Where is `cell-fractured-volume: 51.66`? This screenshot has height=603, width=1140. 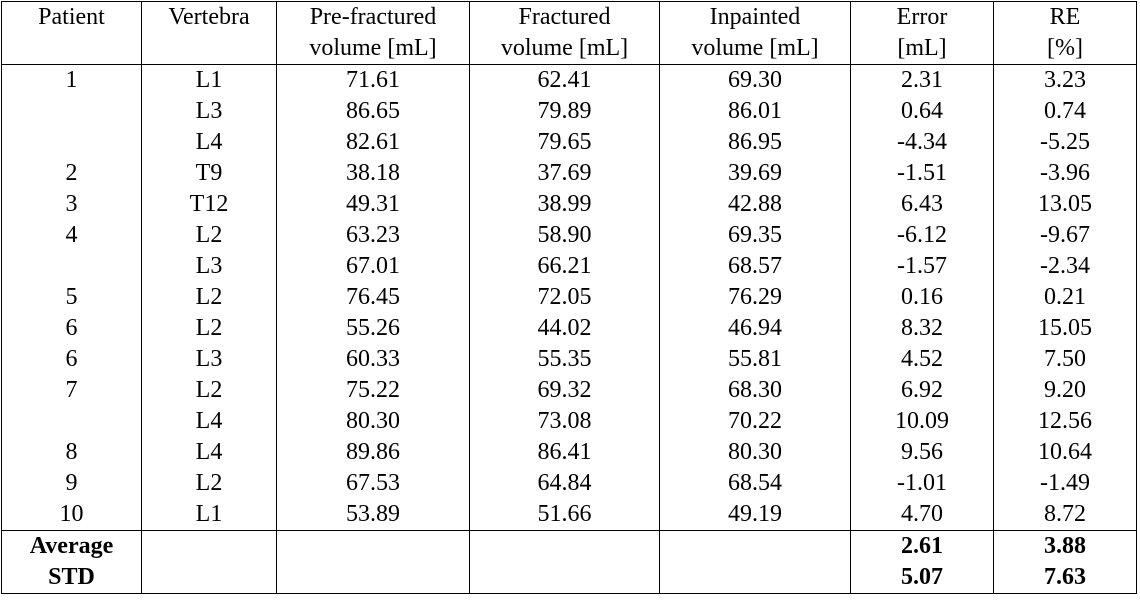 cell-fractured-volume: 51.66 is located at coordinates (564, 515).